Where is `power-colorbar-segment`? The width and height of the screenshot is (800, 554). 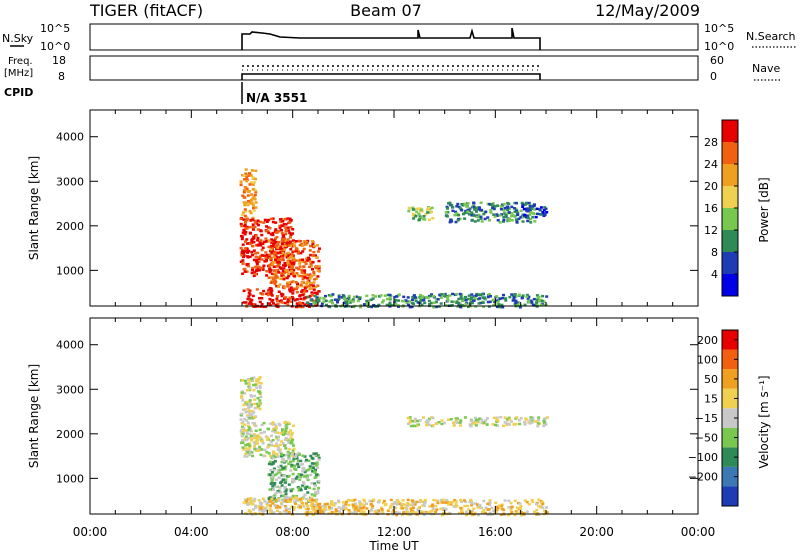 power-colorbar-segment is located at coordinates (730, 153).